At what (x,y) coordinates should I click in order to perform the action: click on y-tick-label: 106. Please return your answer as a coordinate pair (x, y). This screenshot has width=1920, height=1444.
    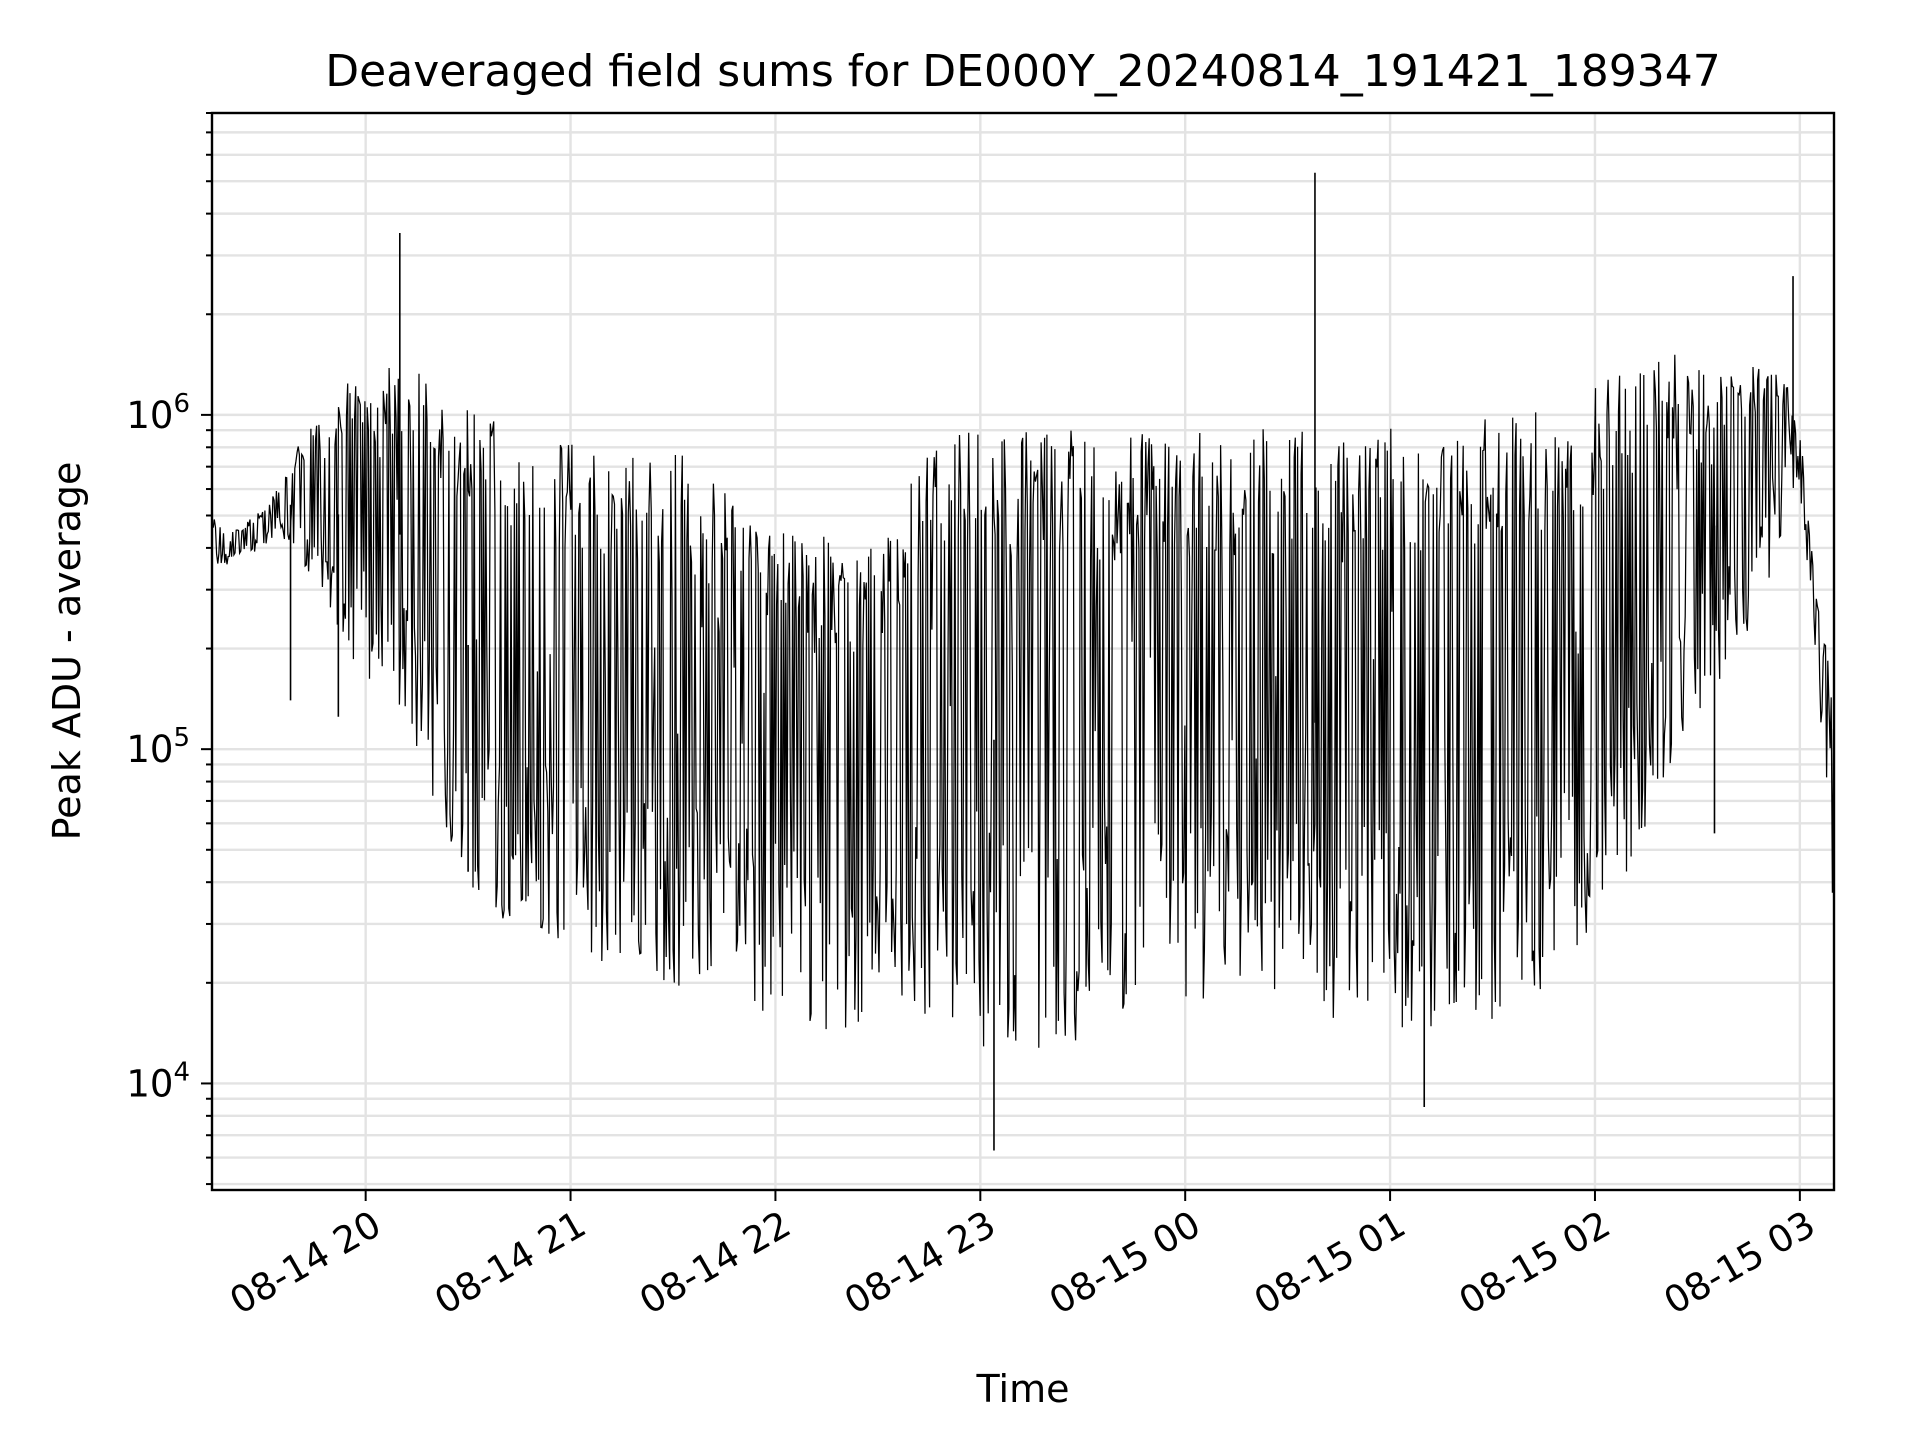
    Looking at the image, I should click on (158, 413).